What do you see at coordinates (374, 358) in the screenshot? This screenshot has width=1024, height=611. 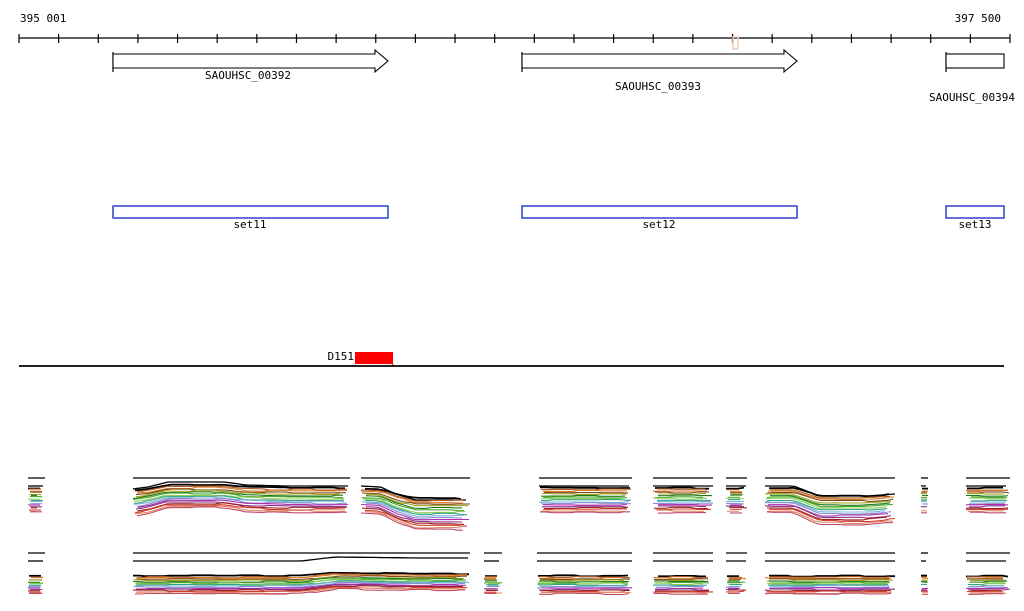 I see `marker-box-D151` at bounding box center [374, 358].